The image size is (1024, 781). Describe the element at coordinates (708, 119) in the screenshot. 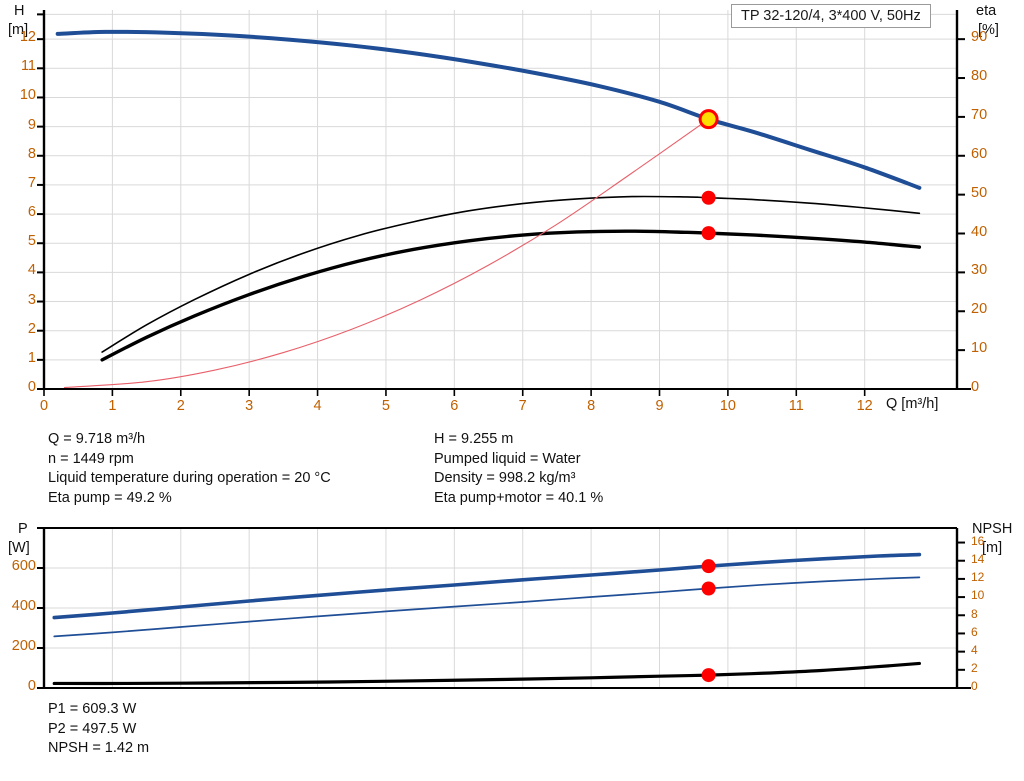

I see `duty-point-head` at that location.